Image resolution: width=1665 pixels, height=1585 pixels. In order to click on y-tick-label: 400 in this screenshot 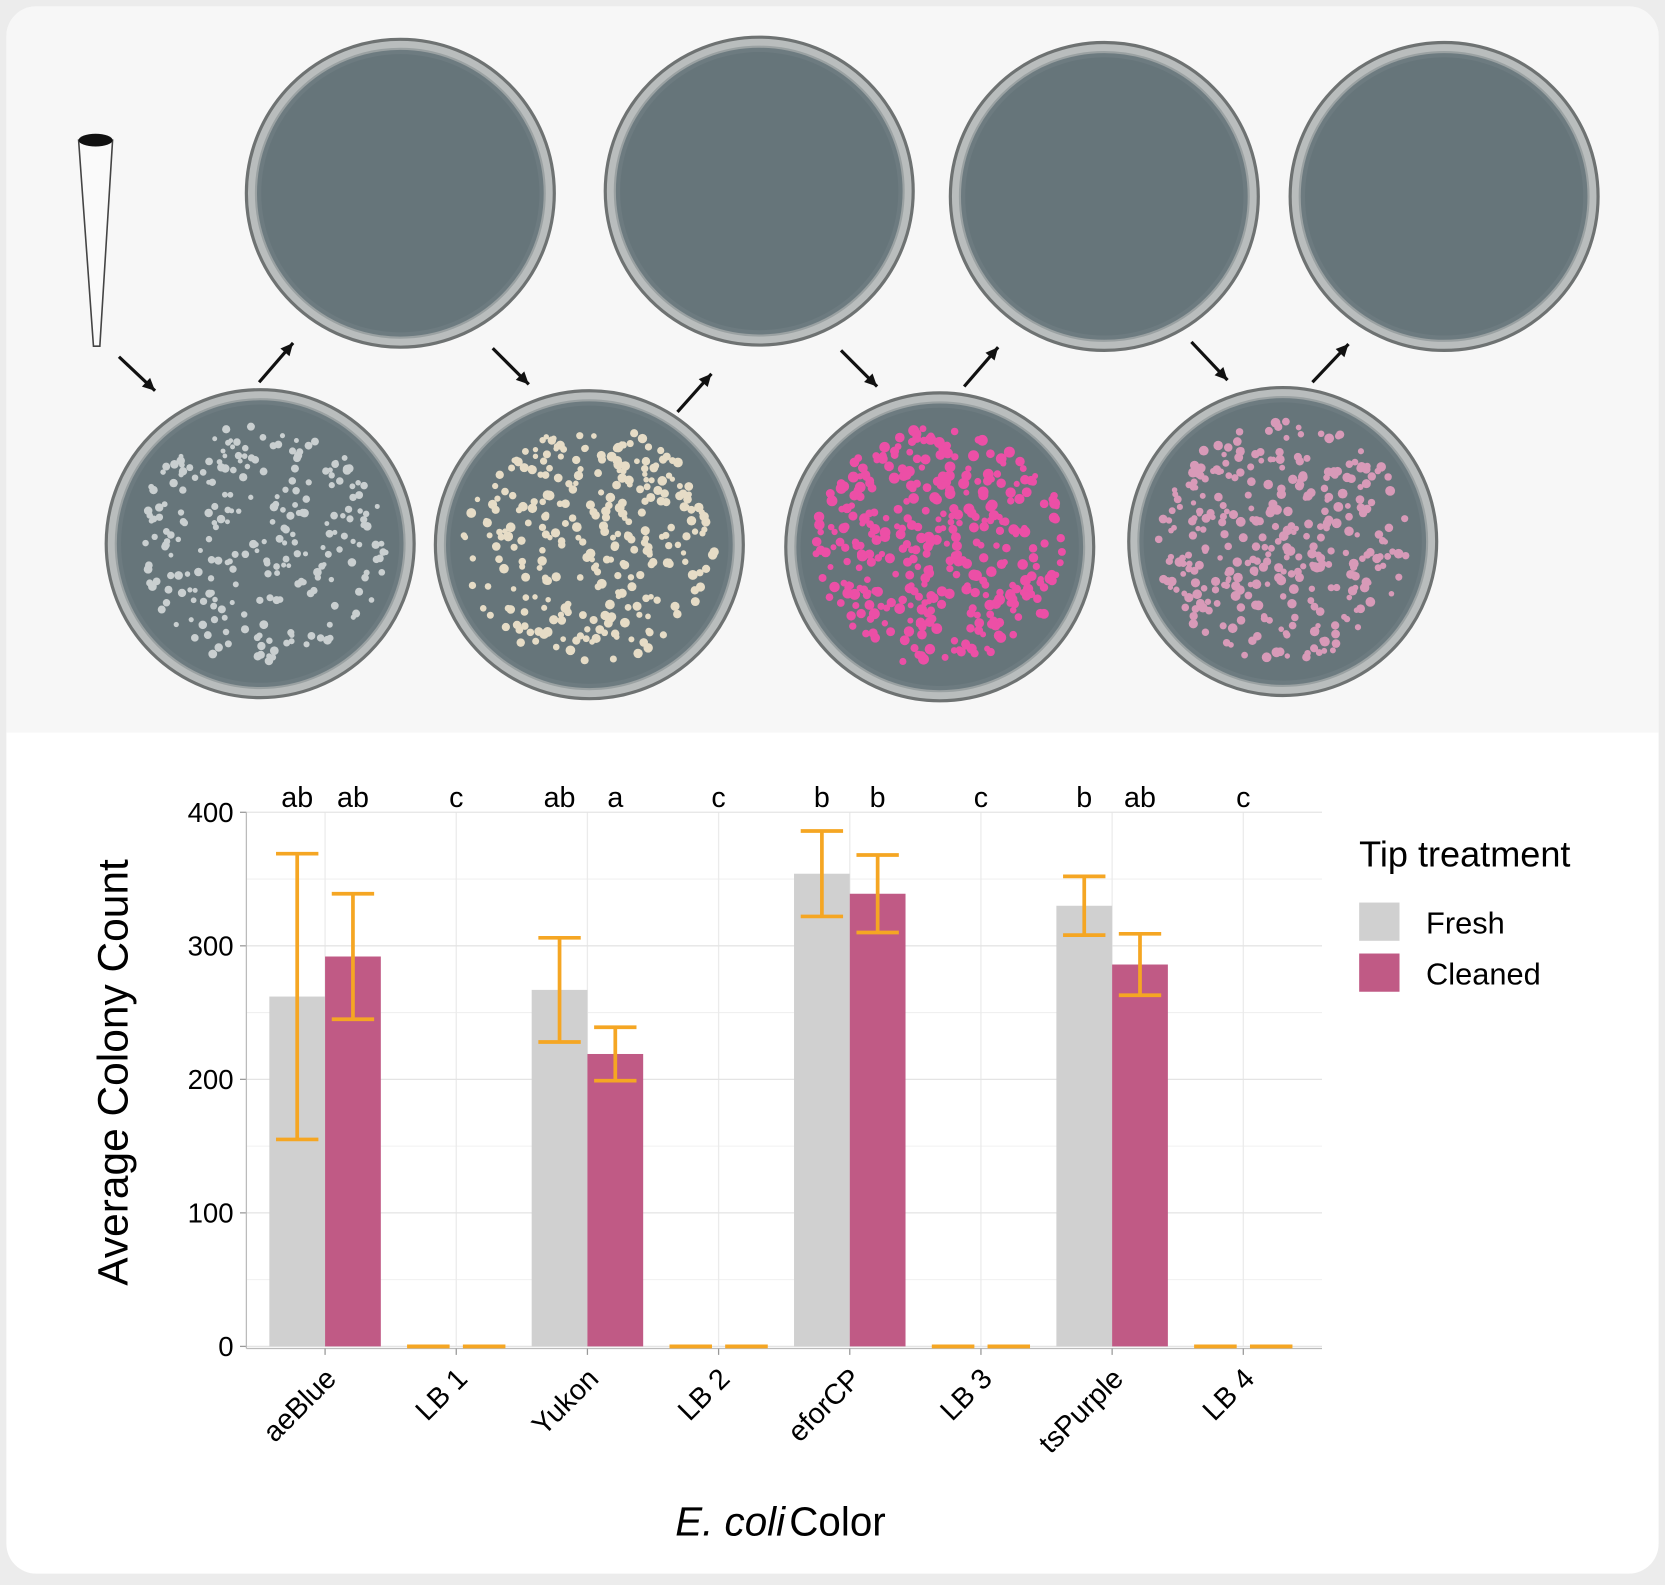, I will do `click(211, 812)`.